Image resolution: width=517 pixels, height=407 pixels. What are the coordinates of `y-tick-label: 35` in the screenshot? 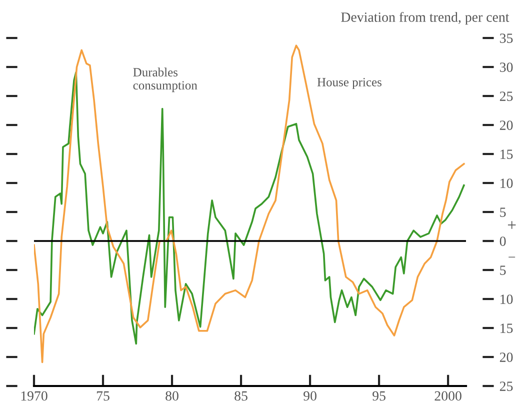 It's located at (506, 38).